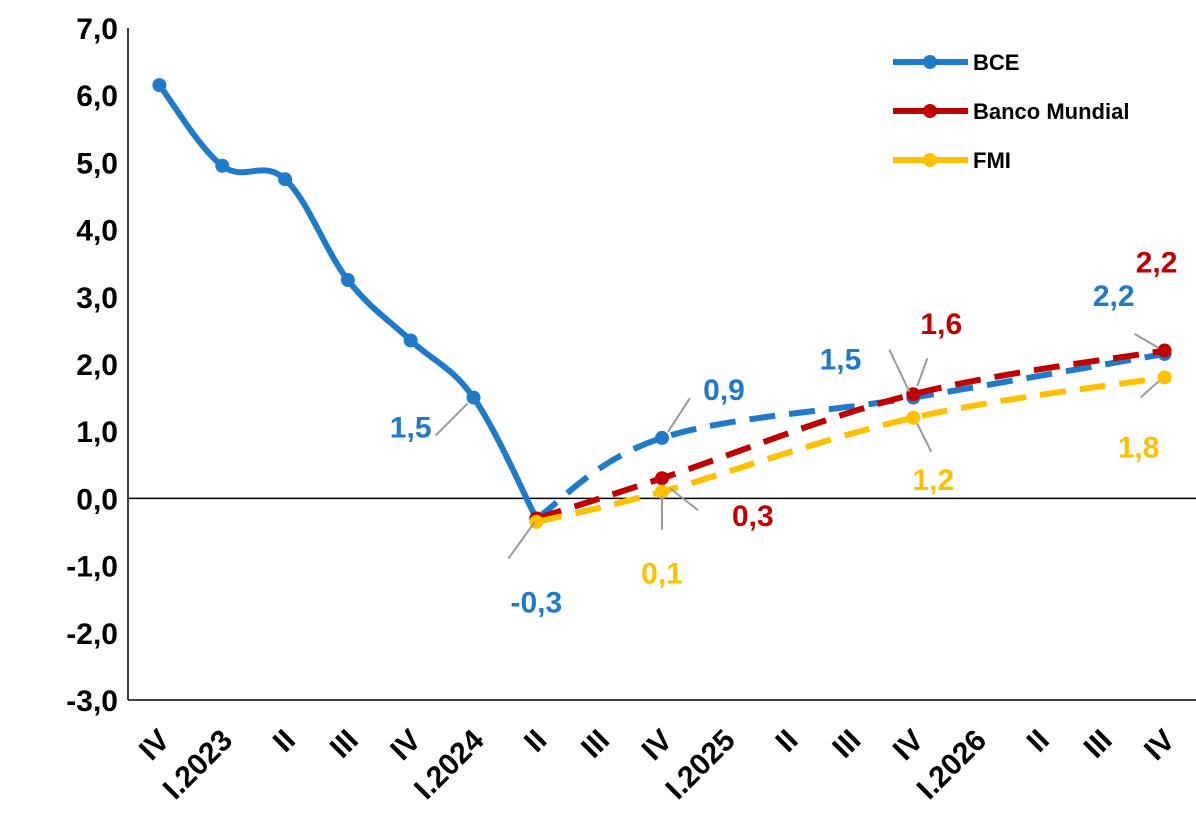 This screenshot has height=834, width=1196. What do you see at coordinates (97, 365) in the screenshot?
I see `y-tick-label: 2,0` at bounding box center [97, 365].